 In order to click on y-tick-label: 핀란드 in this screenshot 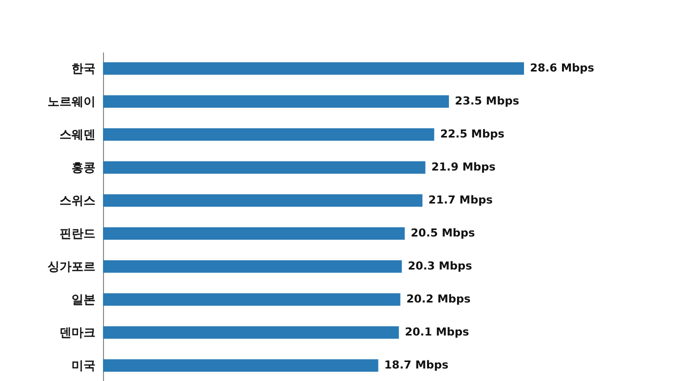, I will do `click(78, 233)`.